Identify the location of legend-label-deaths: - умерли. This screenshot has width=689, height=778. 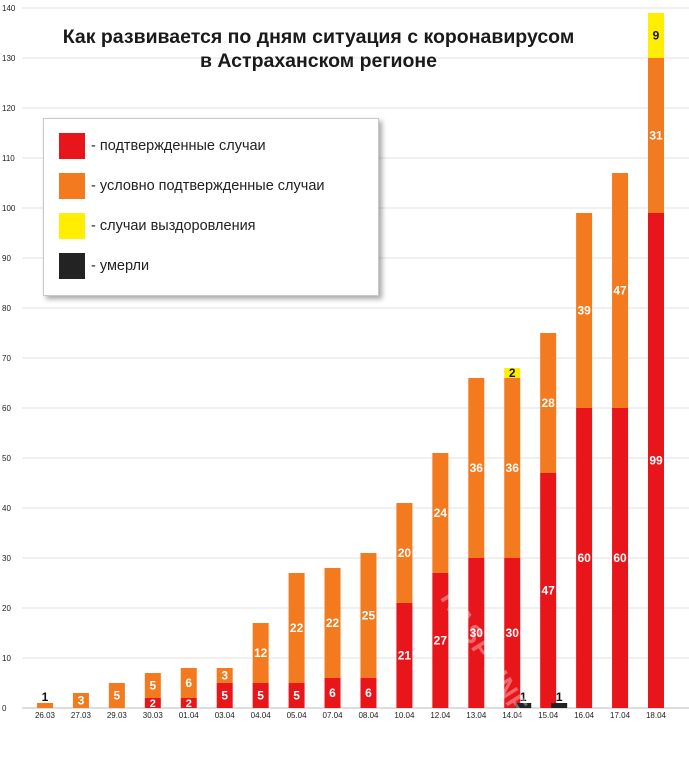
(120, 266).